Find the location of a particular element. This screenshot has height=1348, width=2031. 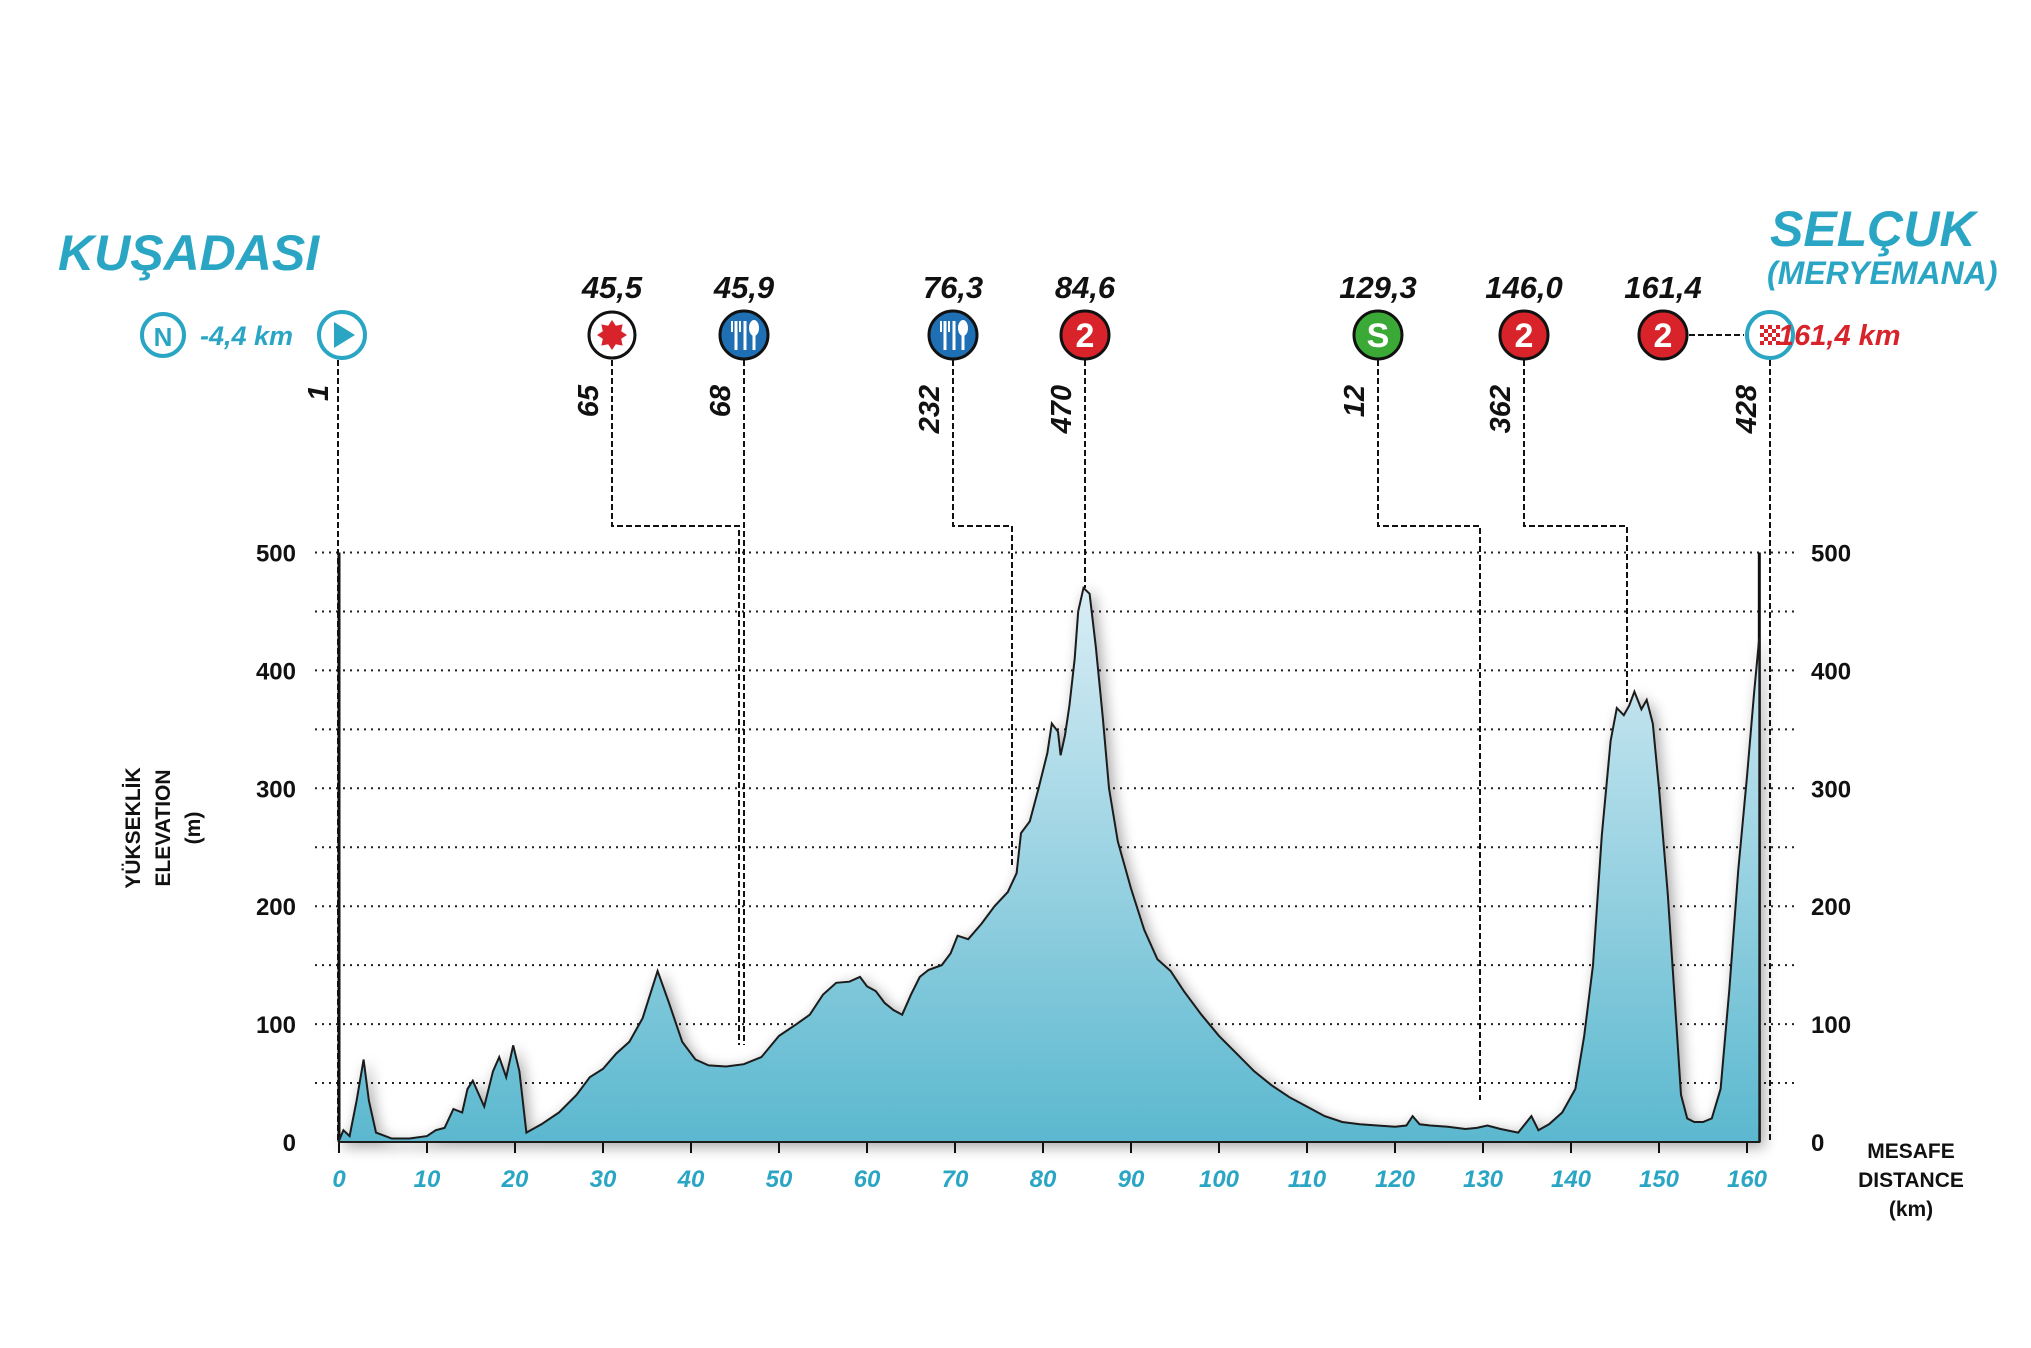

kom2-altitude-label: 362 is located at coordinates (1501, 409).